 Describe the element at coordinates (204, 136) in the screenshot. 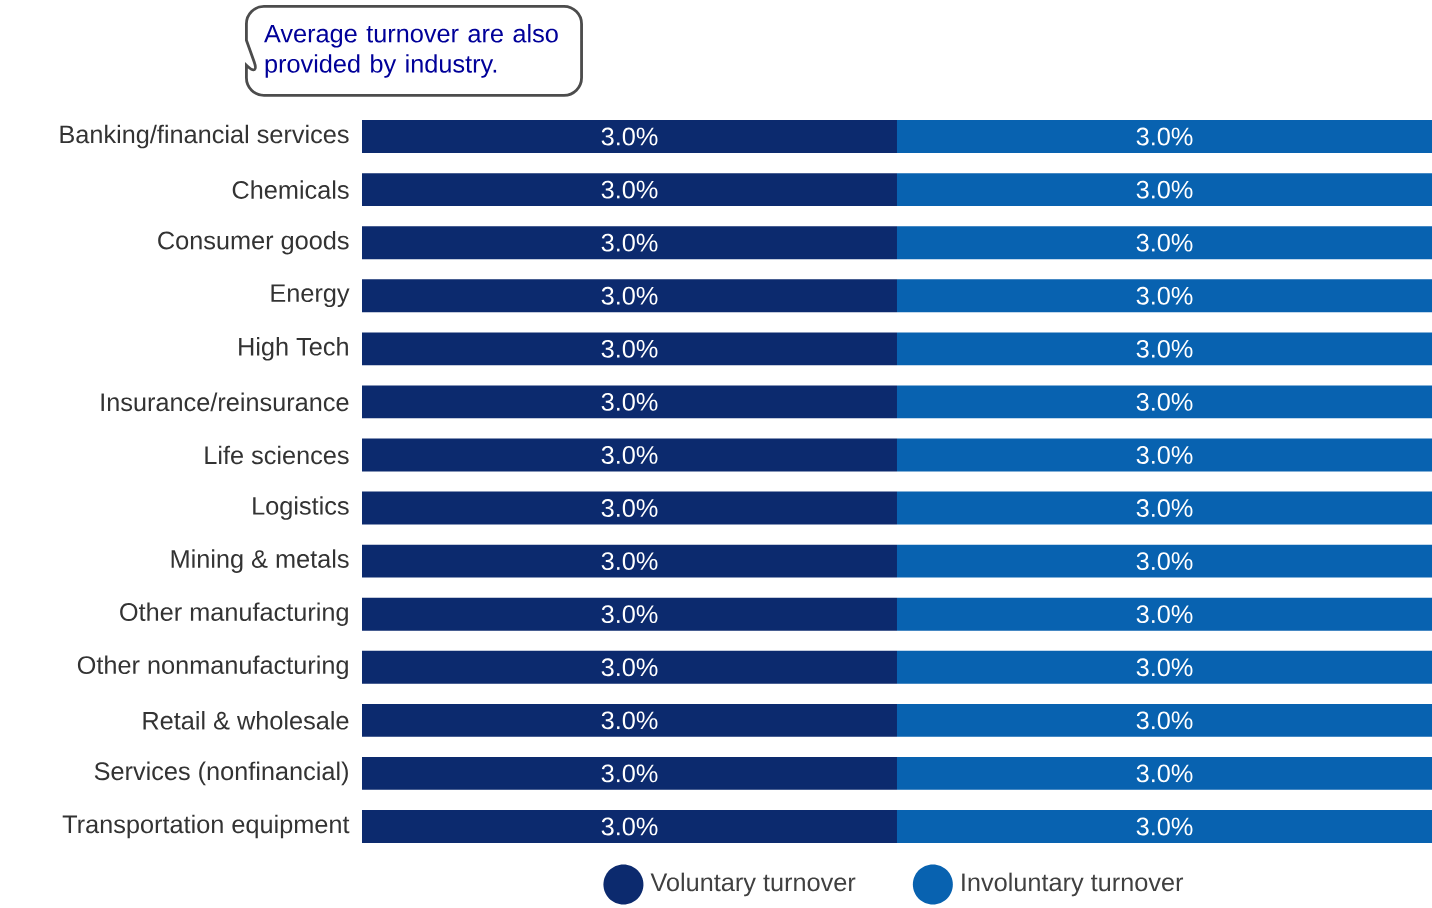

I see `y-tick-label: Banking/financial services` at that location.